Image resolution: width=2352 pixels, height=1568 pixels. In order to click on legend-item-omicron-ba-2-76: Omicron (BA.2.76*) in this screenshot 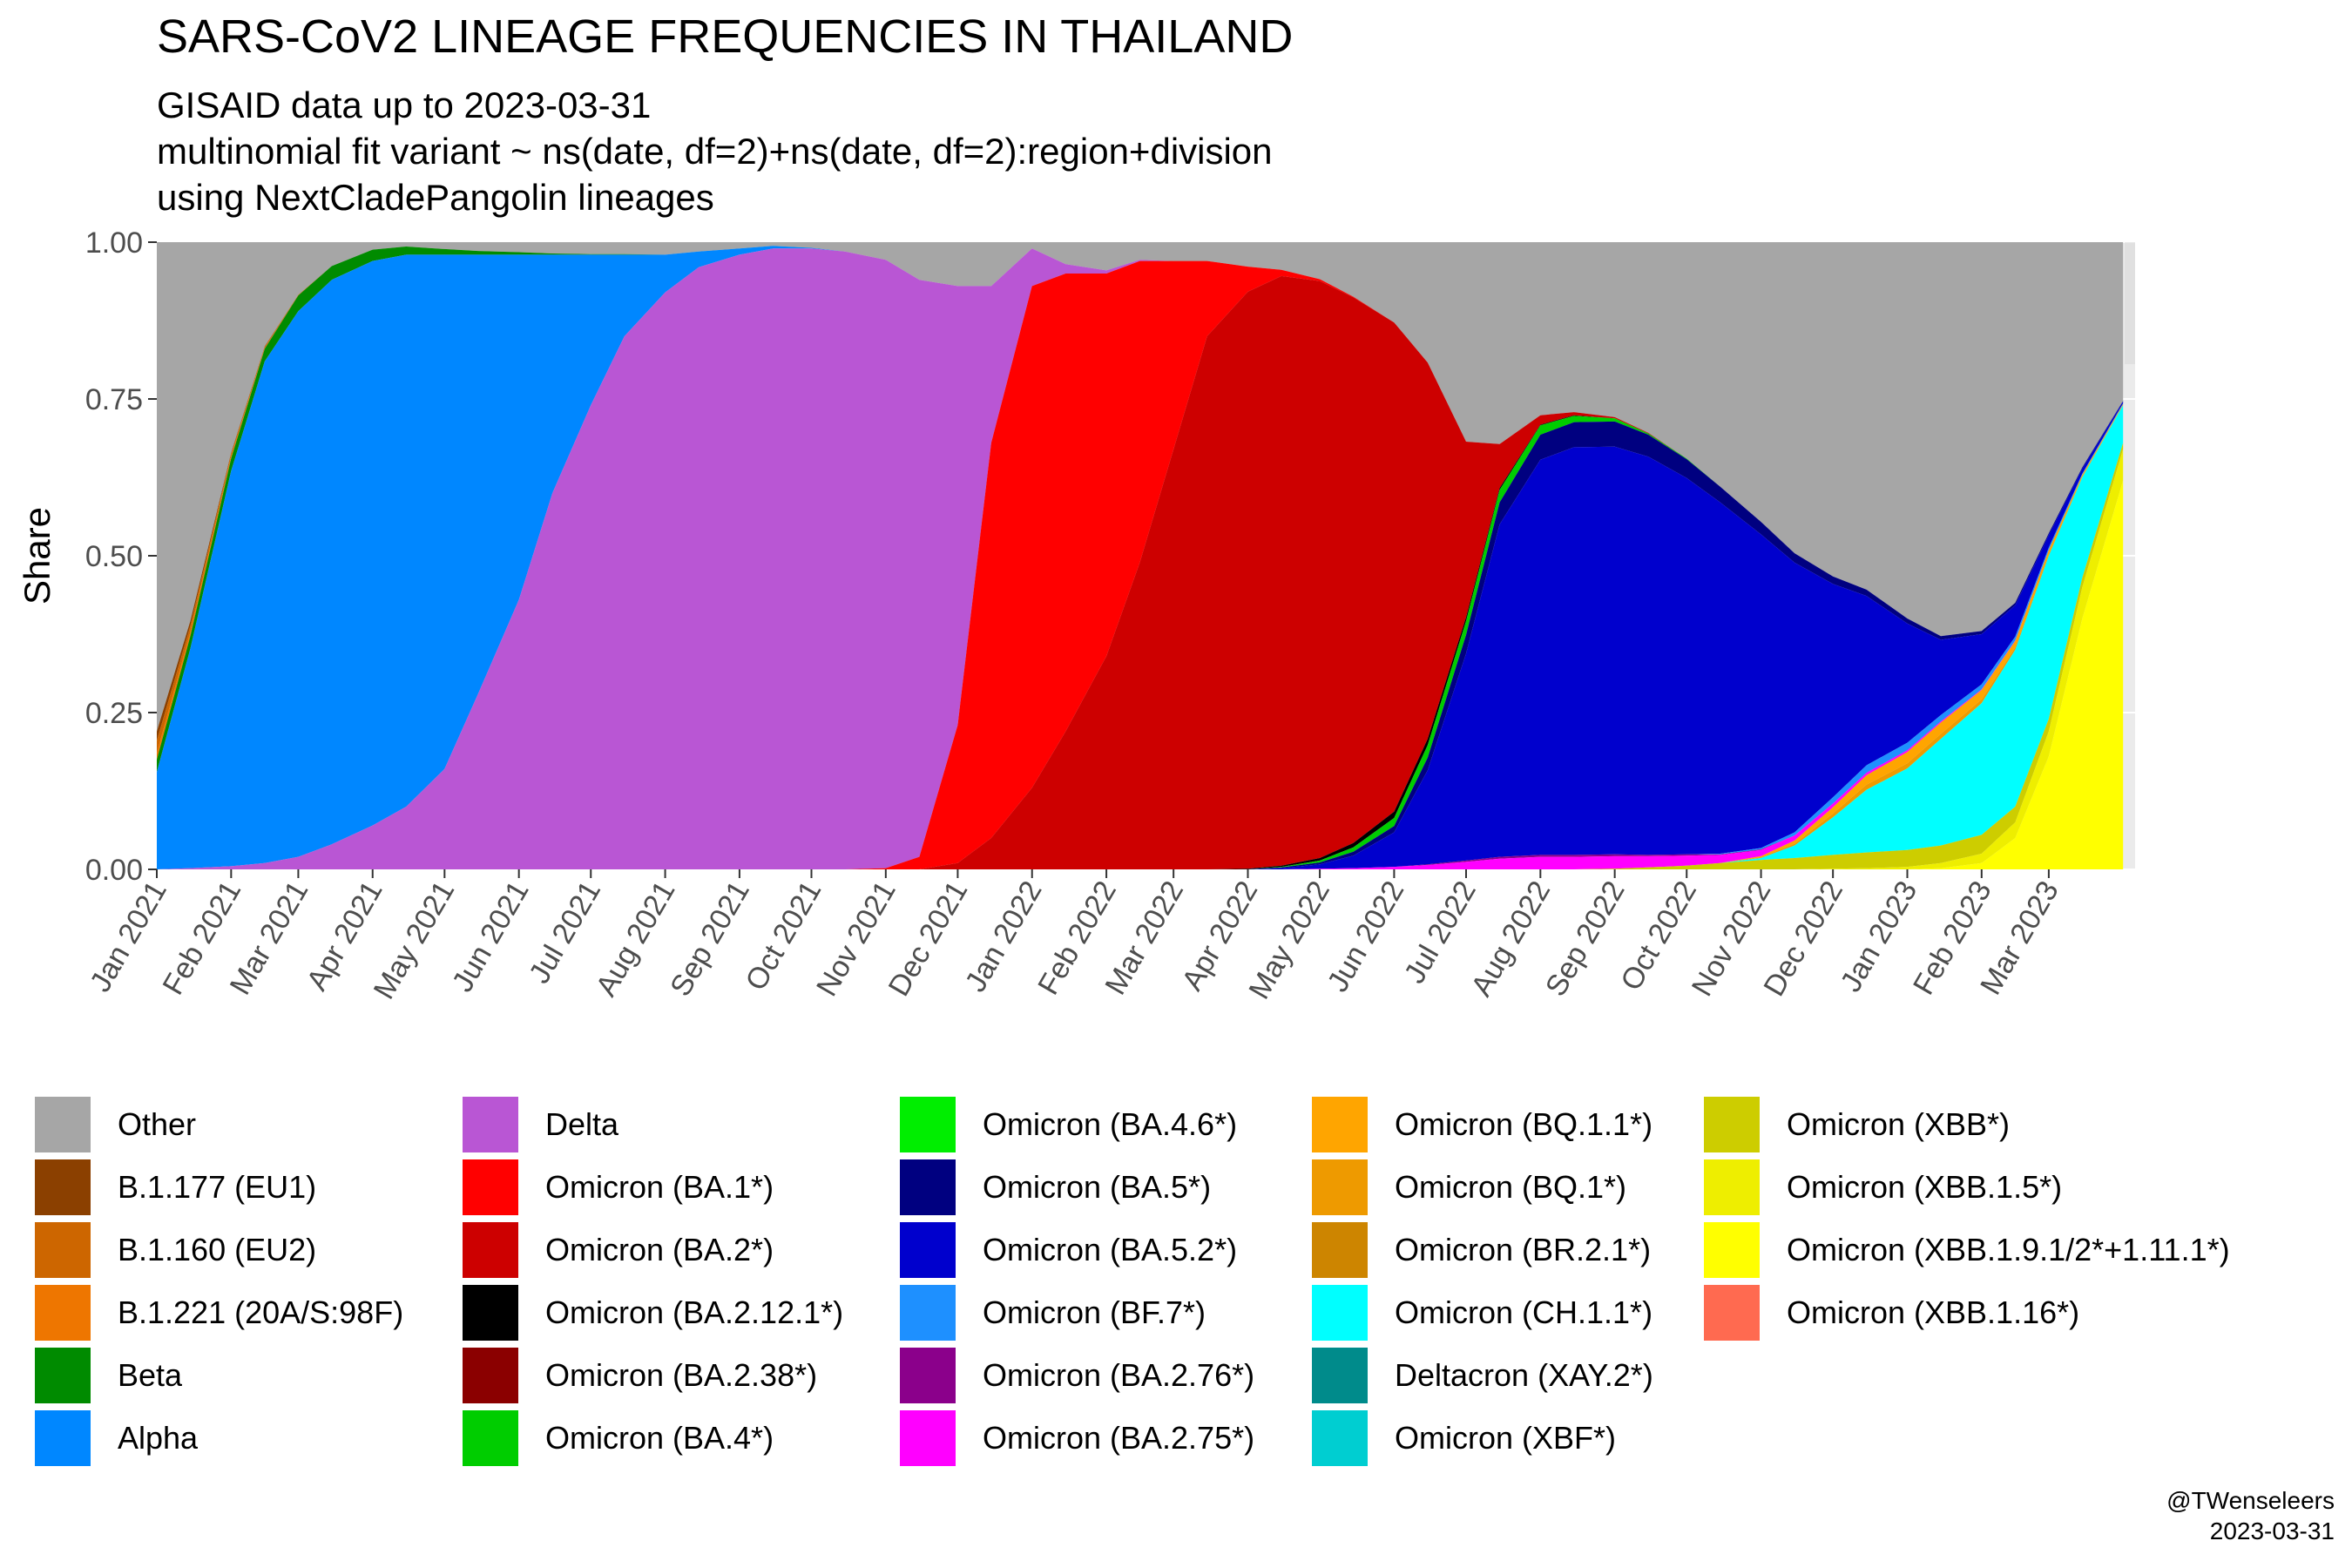, I will do `click(1077, 1375)`.